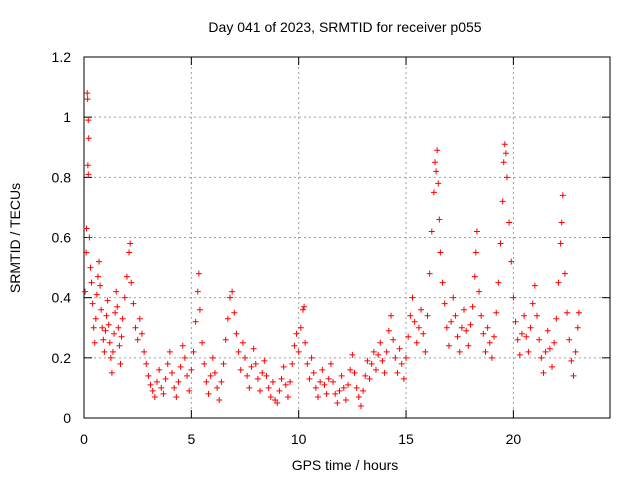  What do you see at coordinates (300, 439) in the screenshot?
I see `x-tick-labels: 0 5 10 15 20` at bounding box center [300, 439].